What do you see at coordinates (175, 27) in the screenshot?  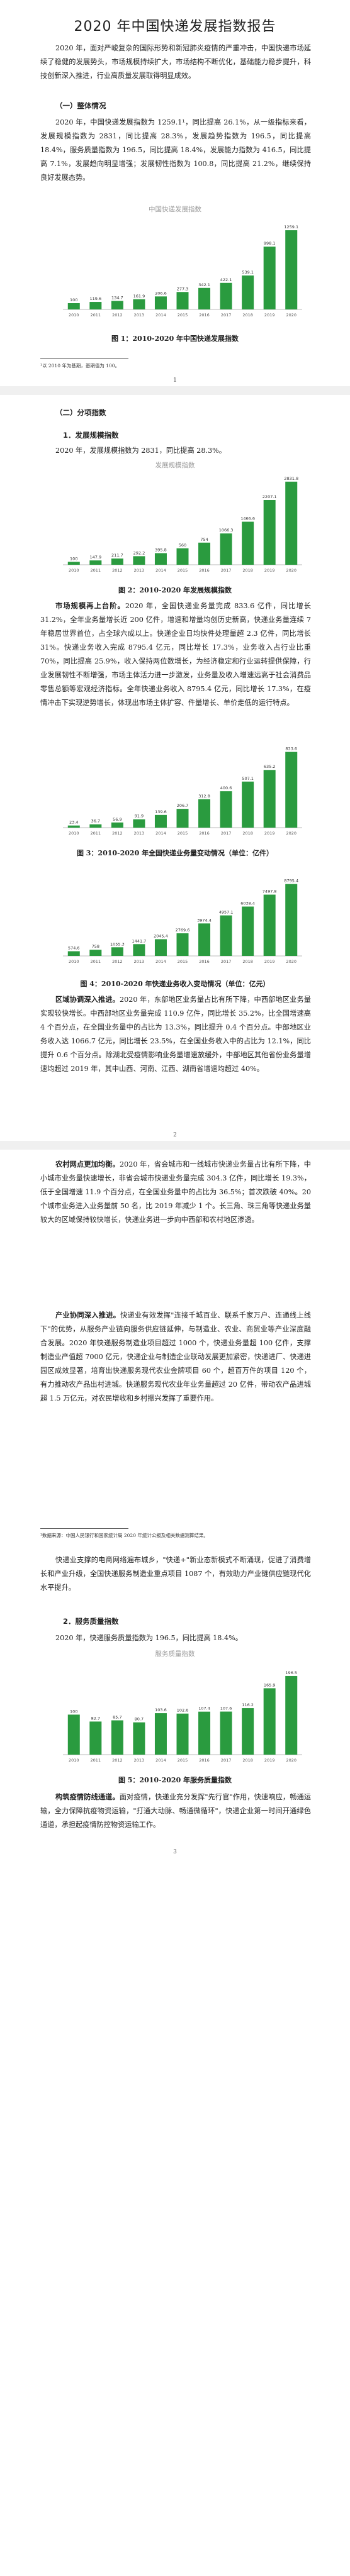 I see `report-title: 2020 年中国快递发展指数报告` at bounding box center [175, 27].